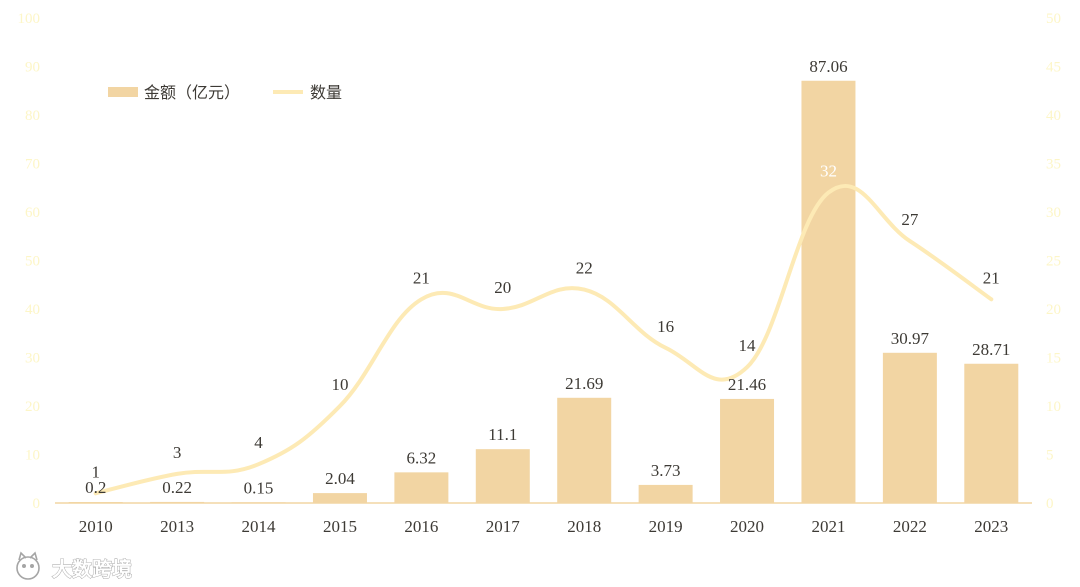 Image resolution: width=1080 pixels, height=587 pixels. I want to click on right-y-tick-label: 5, so click(1050, 456).